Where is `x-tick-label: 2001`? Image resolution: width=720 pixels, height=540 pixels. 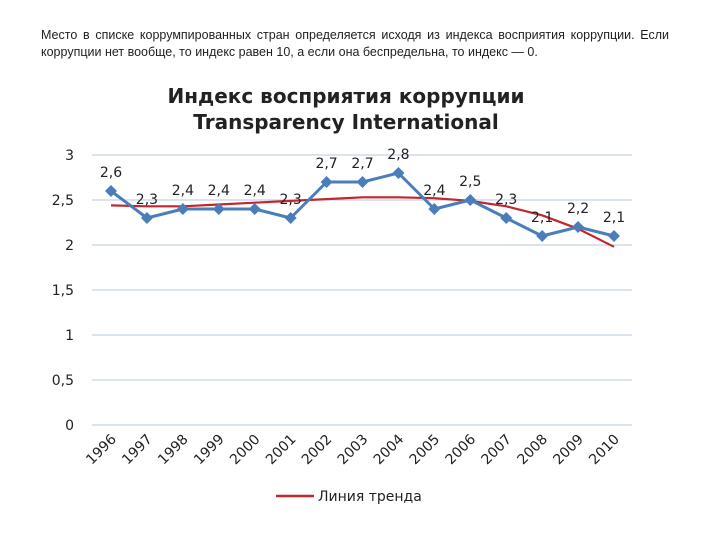 x-tick-label: 2001 is located at coordinates (281, 450).